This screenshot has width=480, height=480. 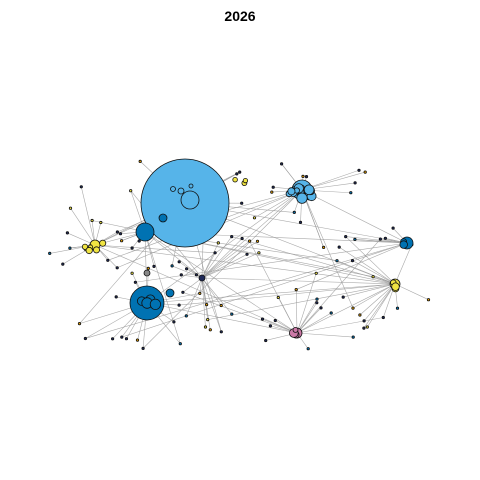 I want to click on hub-dark-blue-small, so click(x=145, y=232).